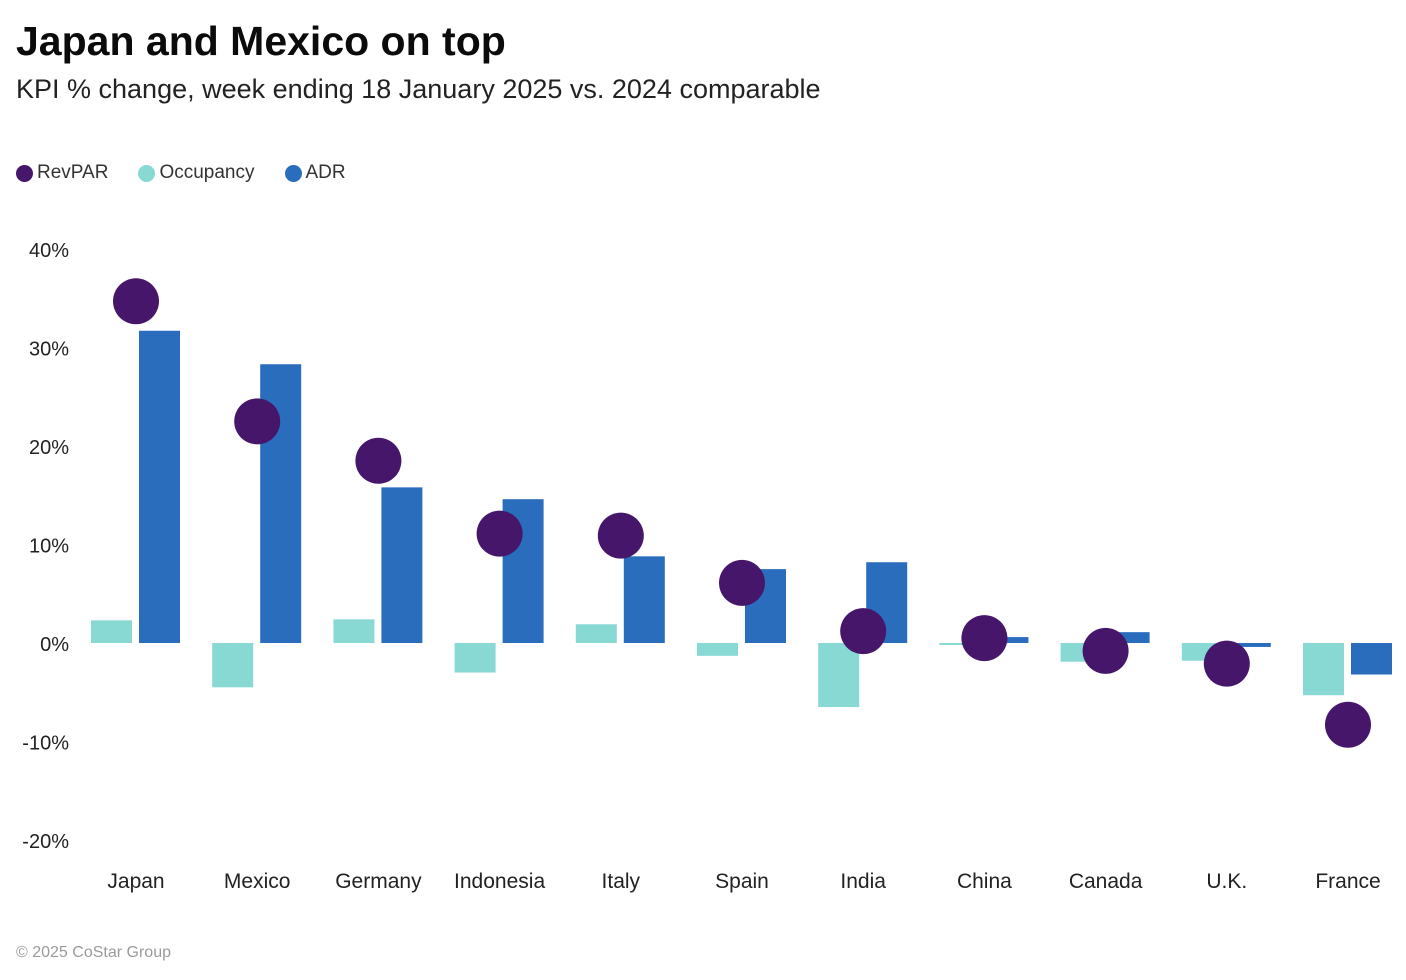  Describe the element at coordinates (621, 881) in the screenshot. I see `x-tick-label: Italy` at that location.